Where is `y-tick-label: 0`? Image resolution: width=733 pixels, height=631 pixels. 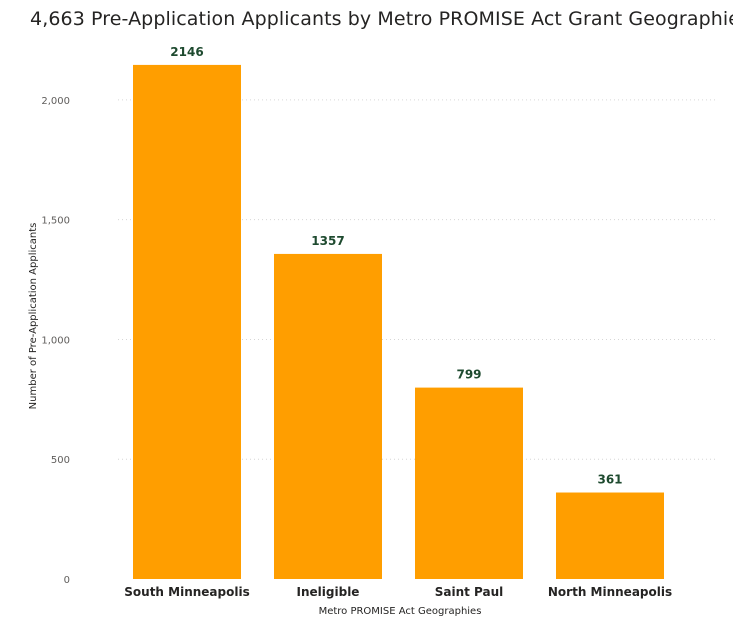 y-tick-label: 0 is located at coordinates (67, 580).